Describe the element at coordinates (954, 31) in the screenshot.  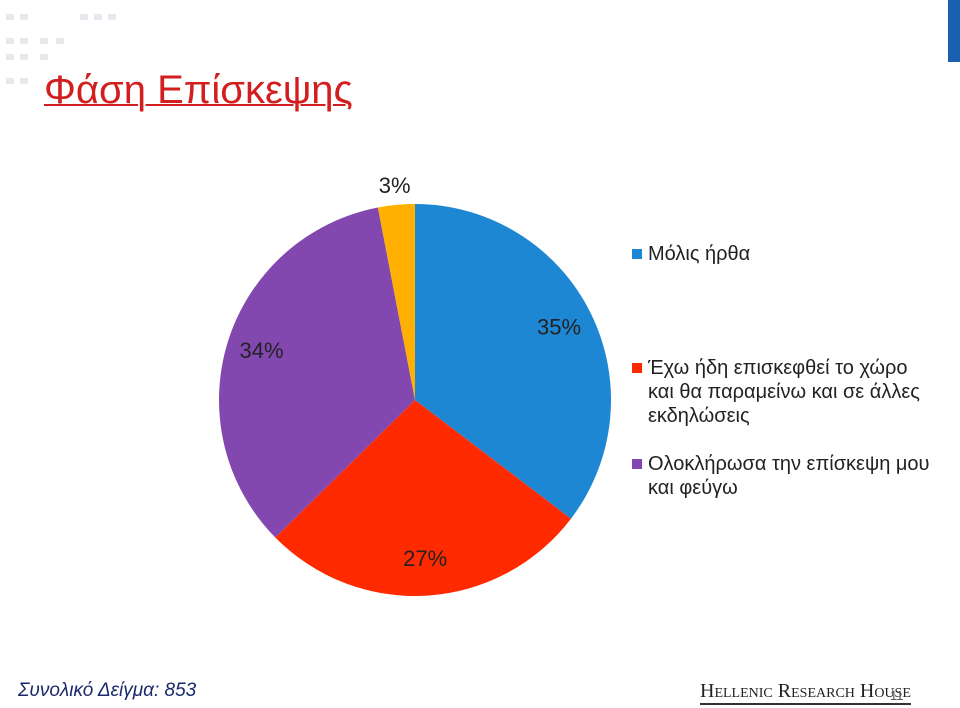
I see `corner-bar` at that location.